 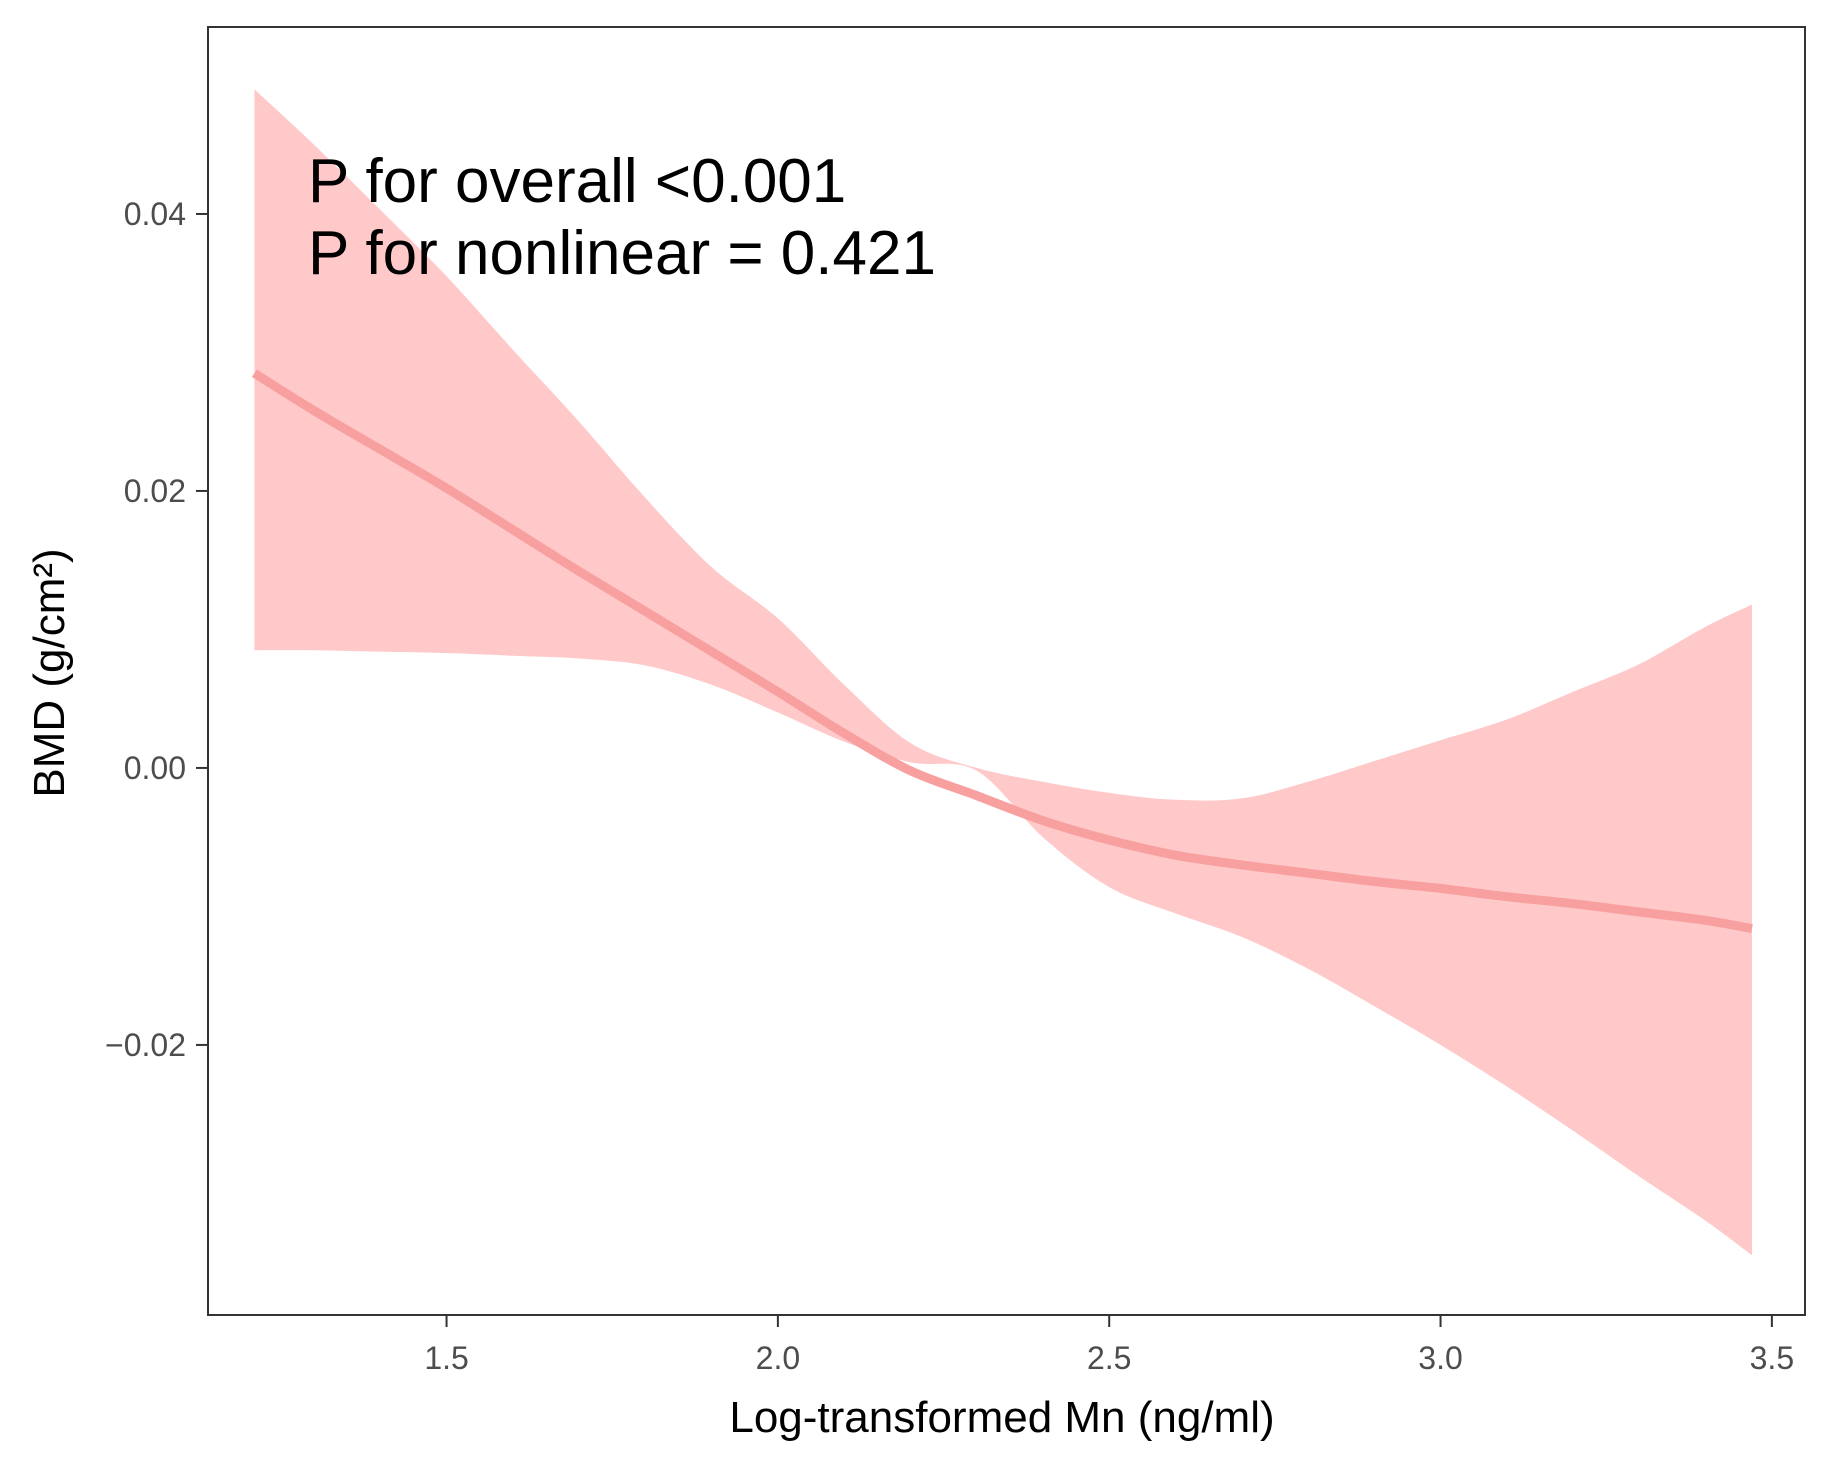 What do you see at coordinates (1001, 1417) in the screenshot?
I see `x-axis-title: Log-transformed Mn (ng/ml)` at bounding box center [1001, 1417].